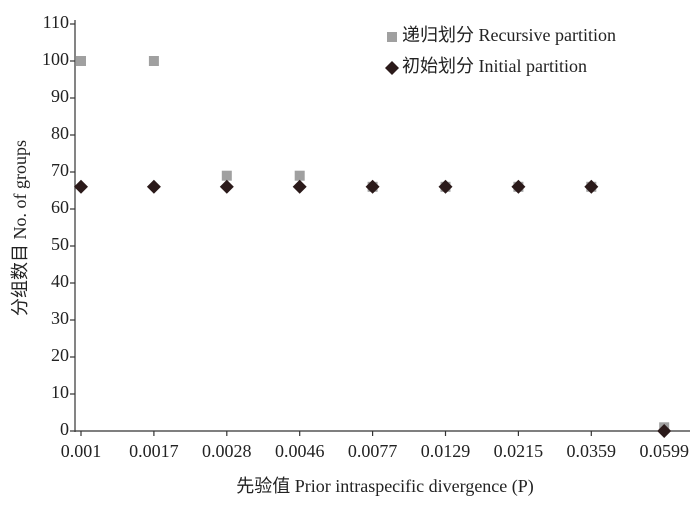 This screenshot has width=700, height=511. What do you see at coordinates (664, 451) in the screenshot?
I see `x-tick-label: 0.0599` at bounding box center [664, 451].